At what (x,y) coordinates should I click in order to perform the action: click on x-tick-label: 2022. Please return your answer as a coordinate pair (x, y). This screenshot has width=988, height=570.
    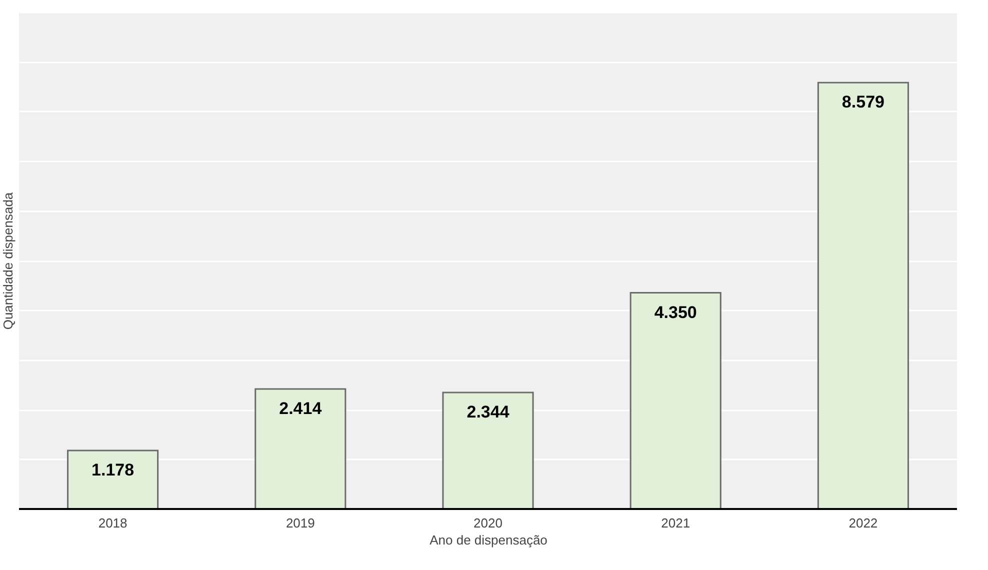
    Looking at the image, I should click on (863, 523).